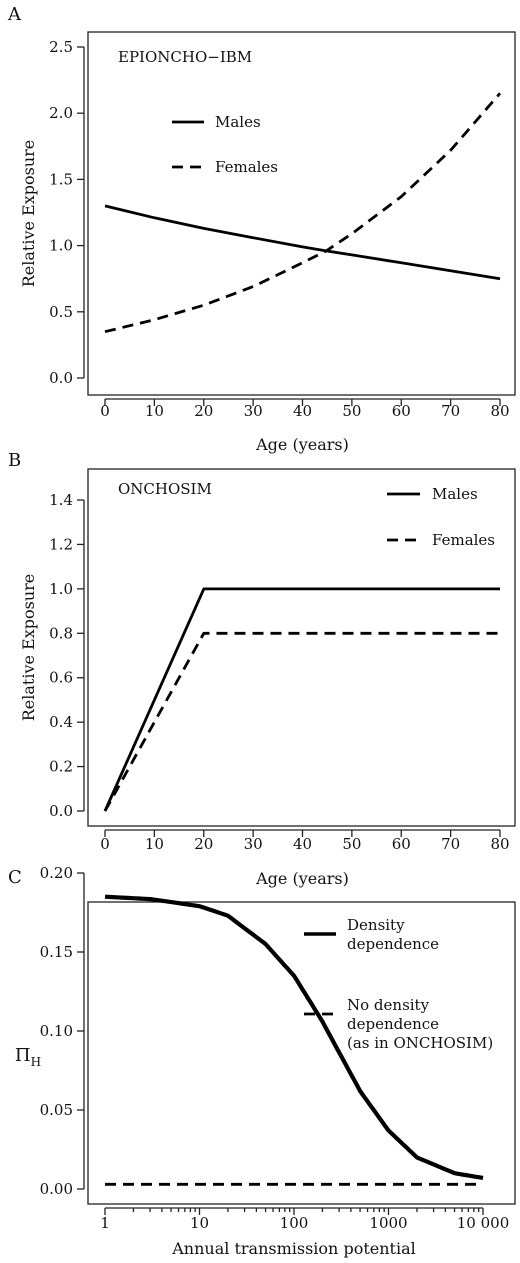  Describe the element at coordinates (23, 1055) in the screenshot. I see `y-axis-label-main: Π` at that location.